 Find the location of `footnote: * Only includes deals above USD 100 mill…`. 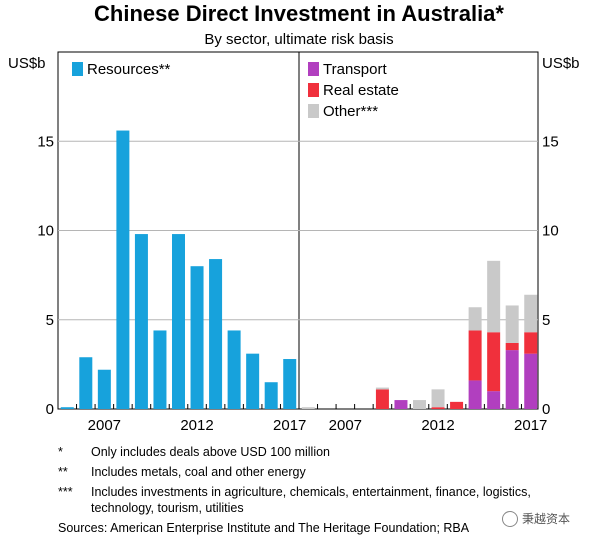

footnote: * Only includes deals above USD 100 mill… is located at coordinates (318, 452).